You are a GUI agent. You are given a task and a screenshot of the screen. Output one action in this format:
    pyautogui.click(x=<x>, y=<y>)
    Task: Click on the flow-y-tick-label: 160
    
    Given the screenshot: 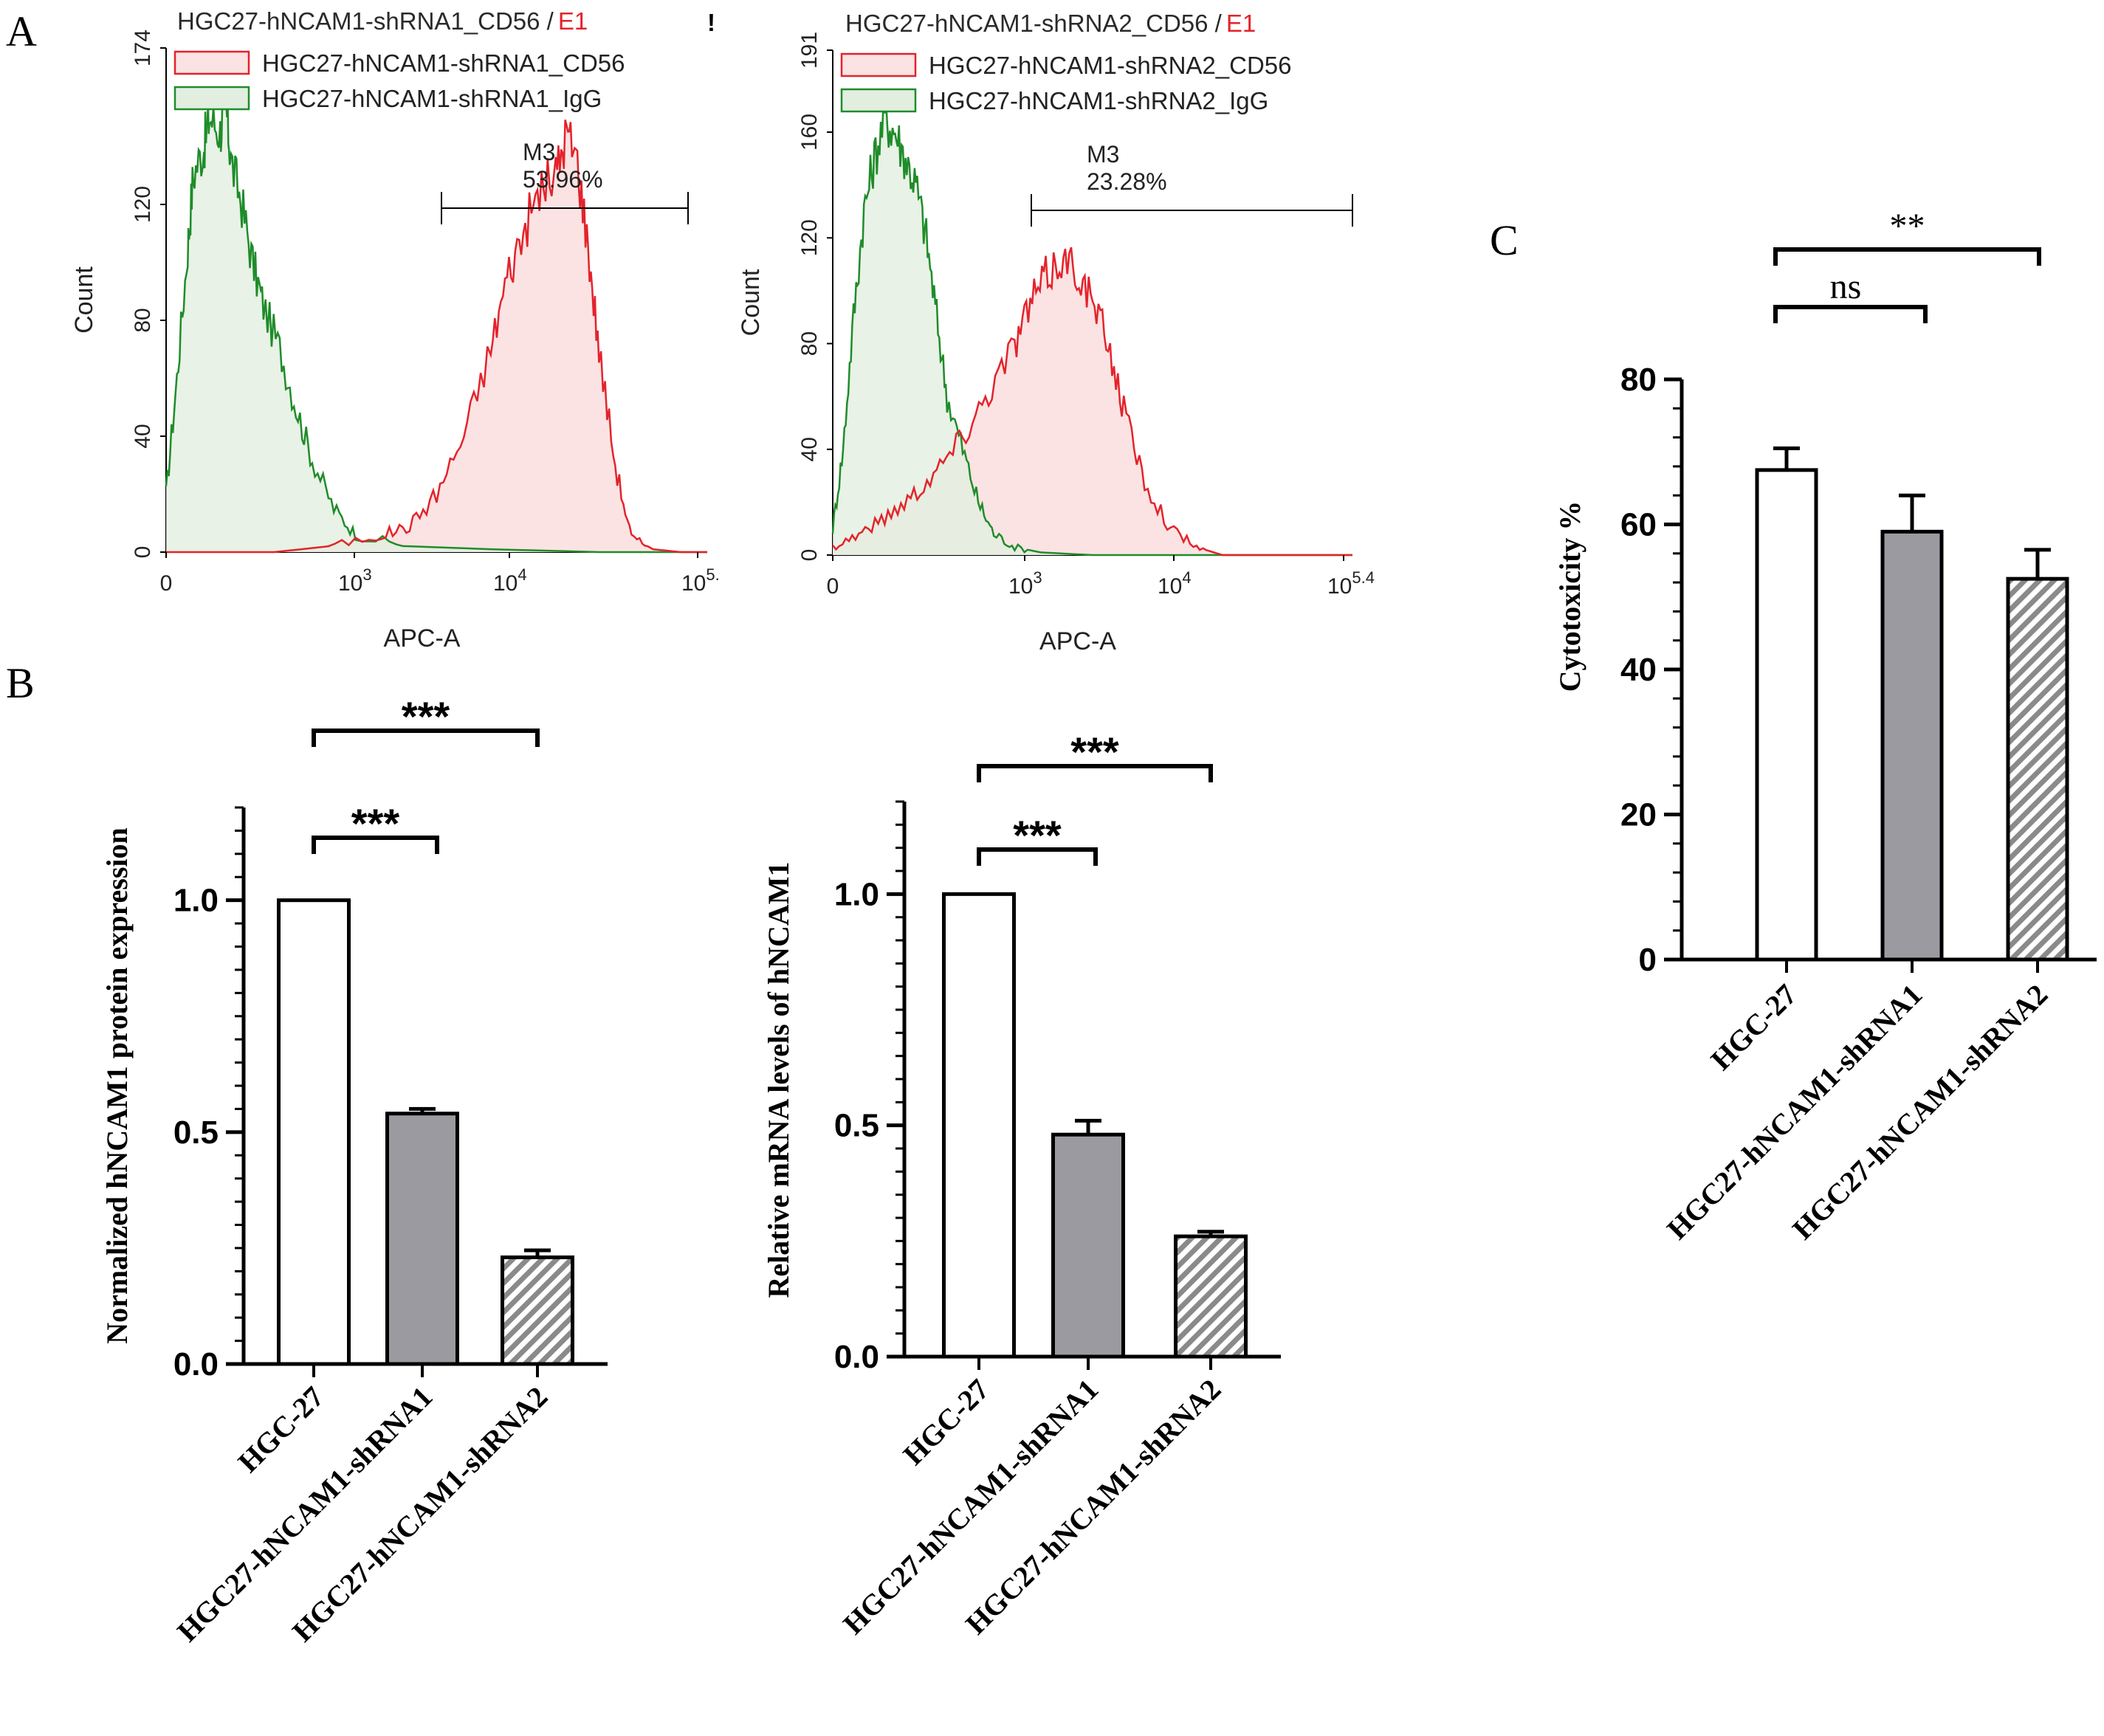 What is the action you would take?
    pyautogui.click(x=809, y=132)
    